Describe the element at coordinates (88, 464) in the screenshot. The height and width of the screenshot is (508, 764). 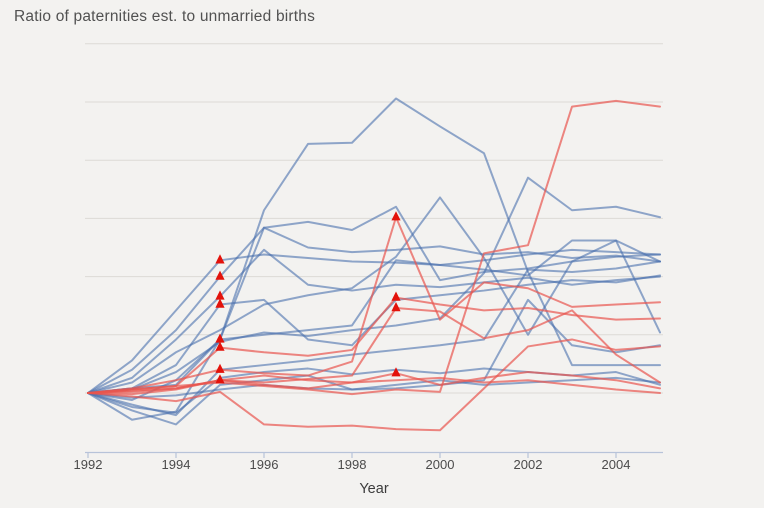
I see `x-tick-label: 1992` at that location.